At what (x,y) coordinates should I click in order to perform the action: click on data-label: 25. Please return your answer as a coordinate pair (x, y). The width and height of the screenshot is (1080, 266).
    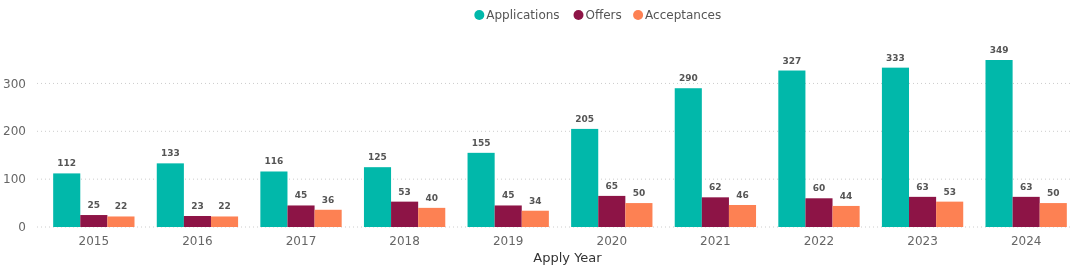
    Looking at the image, I should click on (94, 205).